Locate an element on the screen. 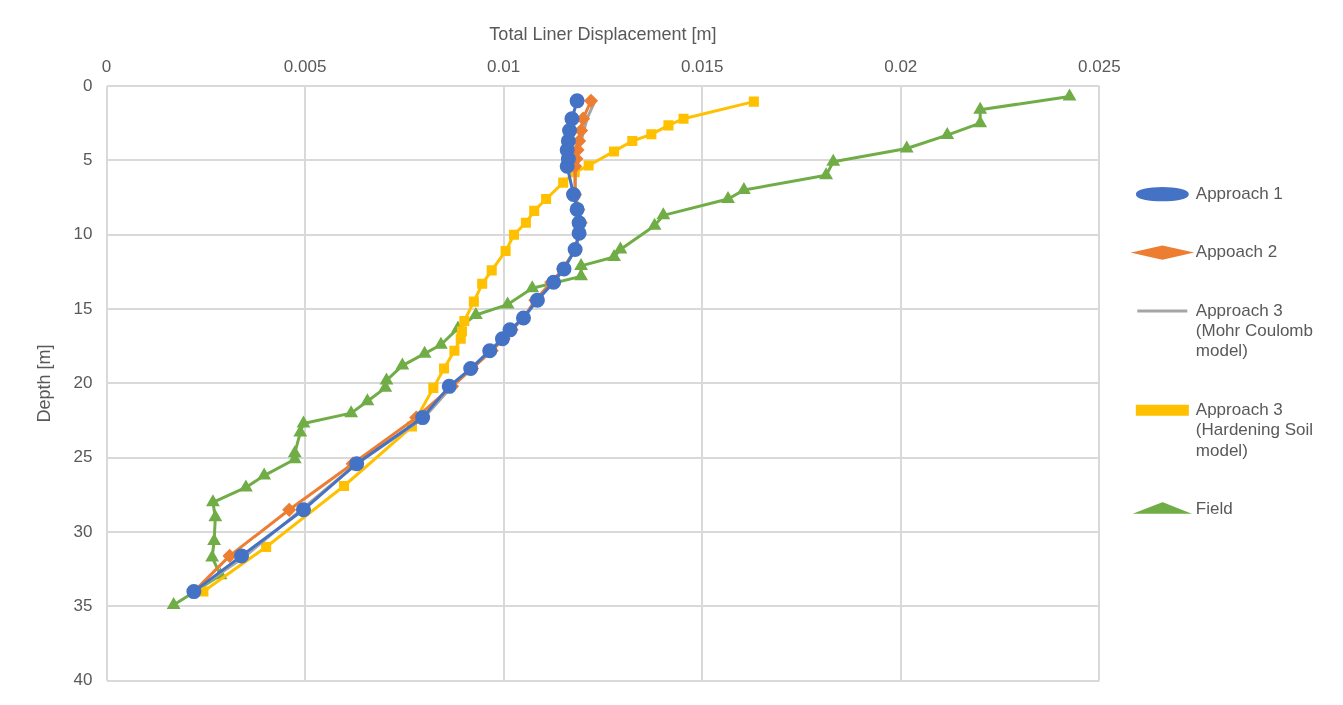  x-tick-label: 0 is located at coordinates (106, 67).